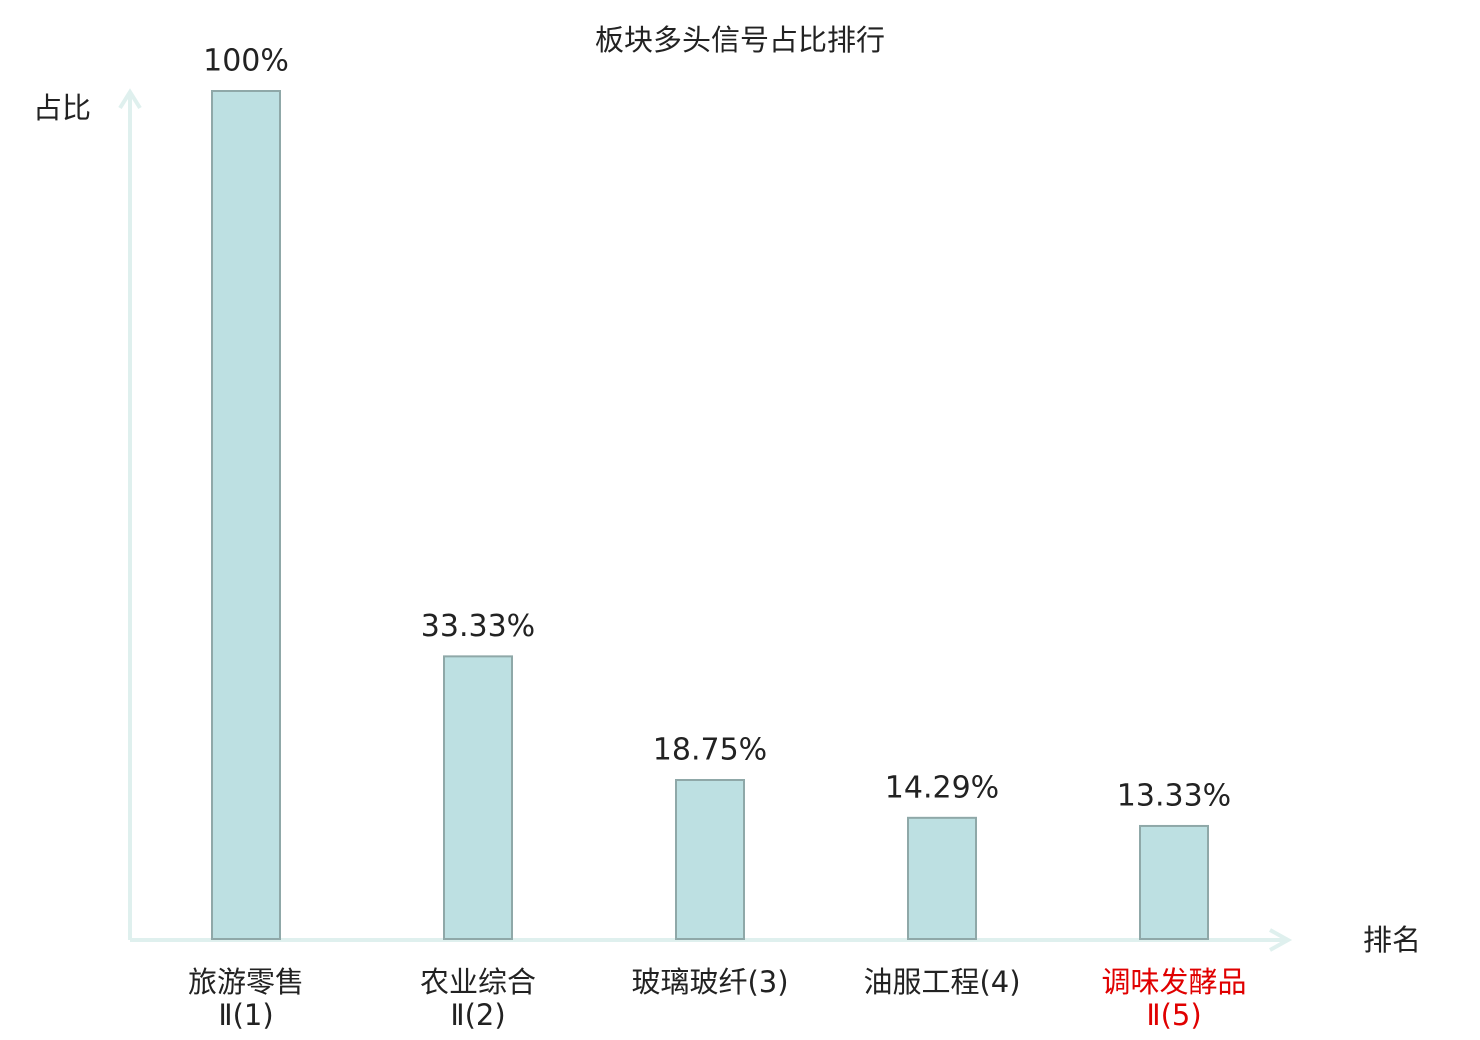  What do you see at coordinates (130, 99) in the screenshot?
I see `y-arrow` at bounding box center [130, 99].